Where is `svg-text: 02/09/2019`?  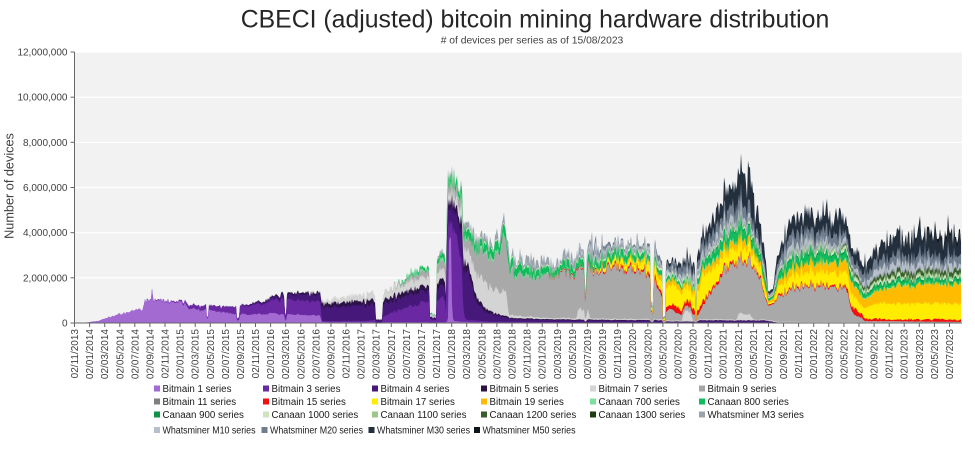 svg-text: 02/09/2019 is located at coordinates (603, 354).